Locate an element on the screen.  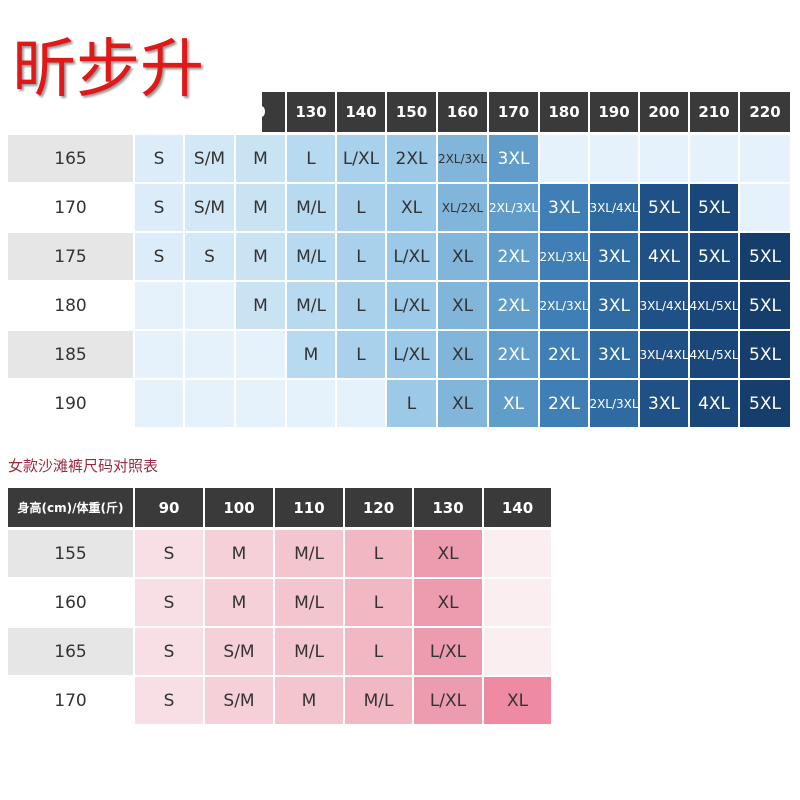
women-header-cell: 110 is located at coordinates (310, 508).